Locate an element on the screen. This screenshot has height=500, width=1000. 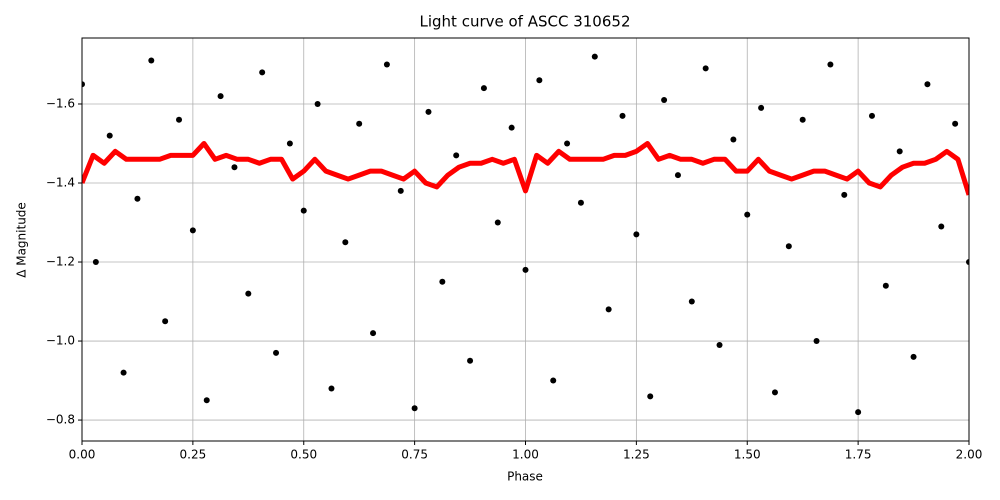
x-tick-label: 1.75 is located at coordinates (858, 455).